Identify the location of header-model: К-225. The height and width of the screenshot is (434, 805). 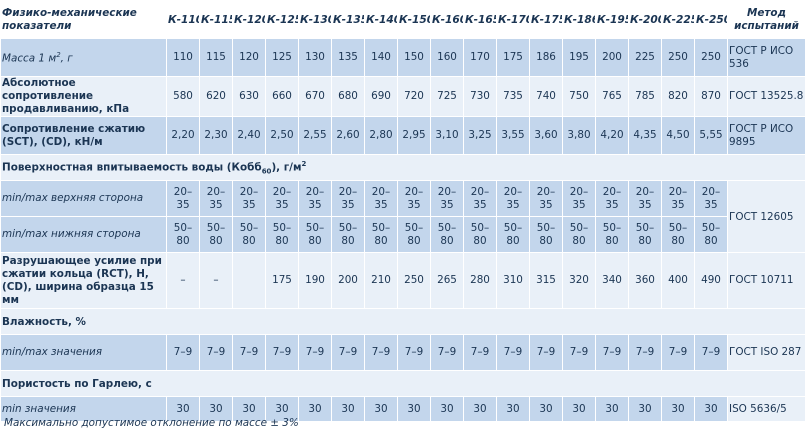
(678, 19).